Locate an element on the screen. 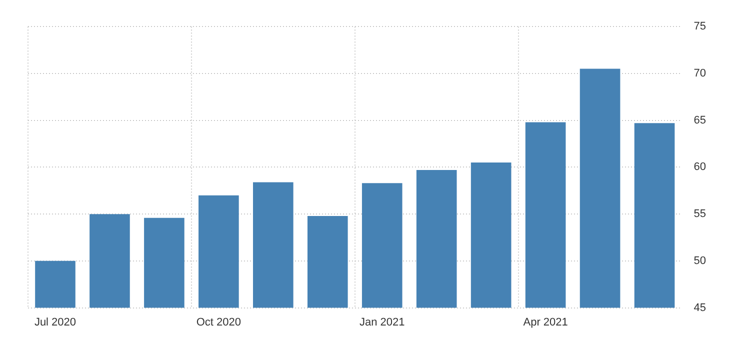 The width and height of the screenshot is (730, 349). y-tick-label: 45 is located at coordinates (700, 308).